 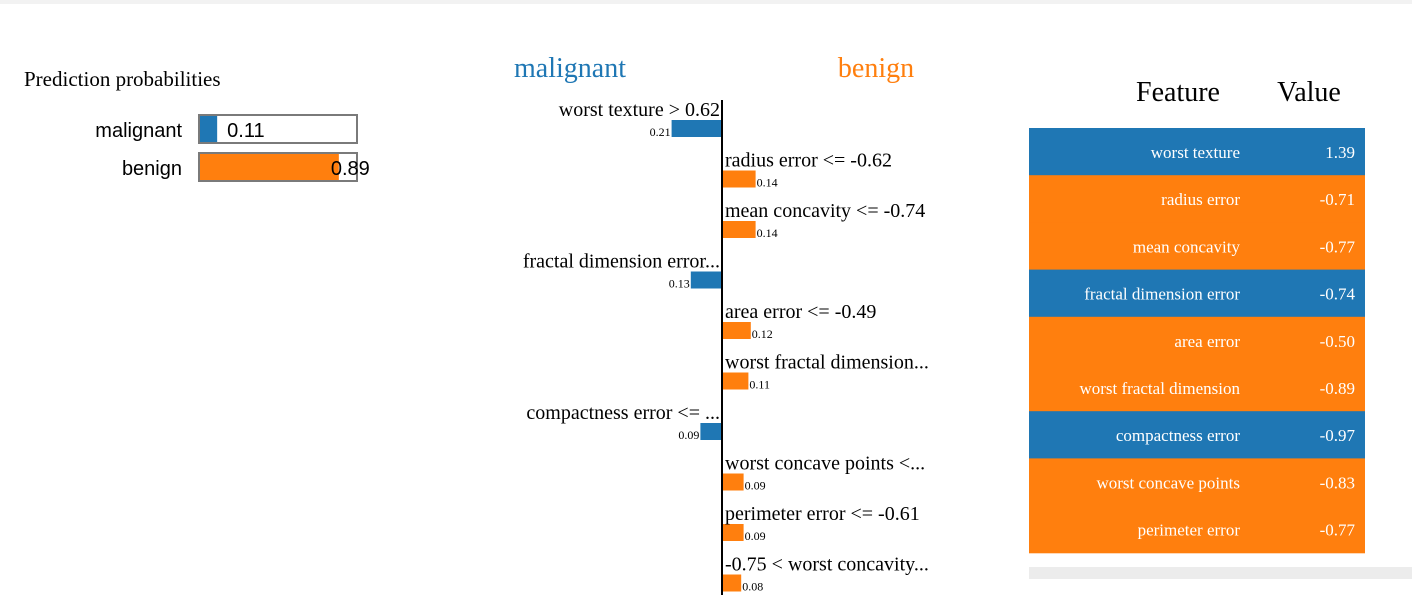 I want to click on table-cell-feature: worst concave points, so click(x=1168, y=482).